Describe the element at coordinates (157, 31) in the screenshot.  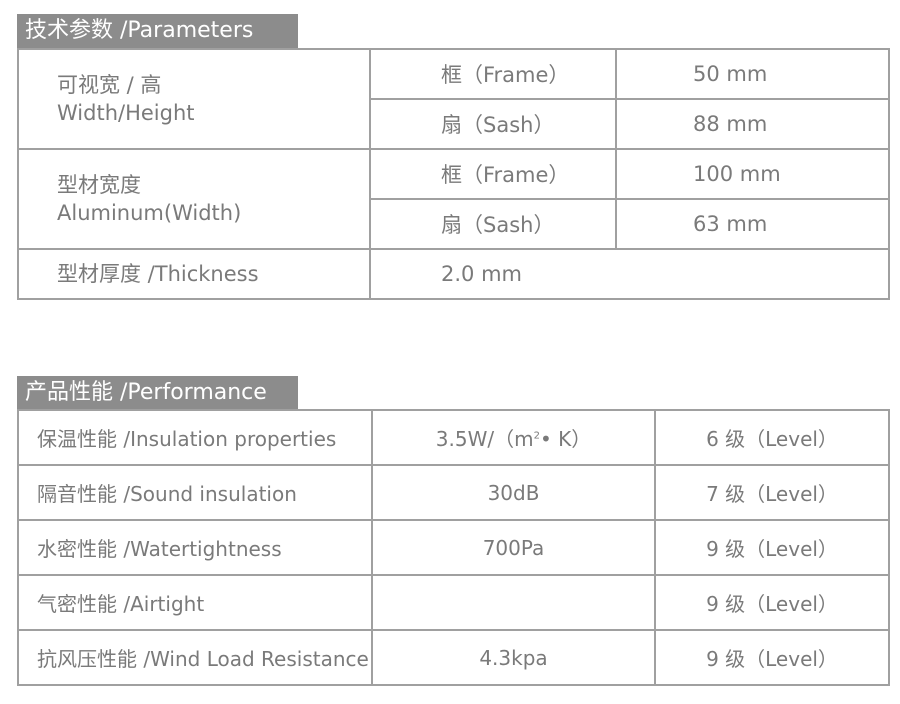
I see `parameters-heading: 技术参数 /Parameters` at that location.